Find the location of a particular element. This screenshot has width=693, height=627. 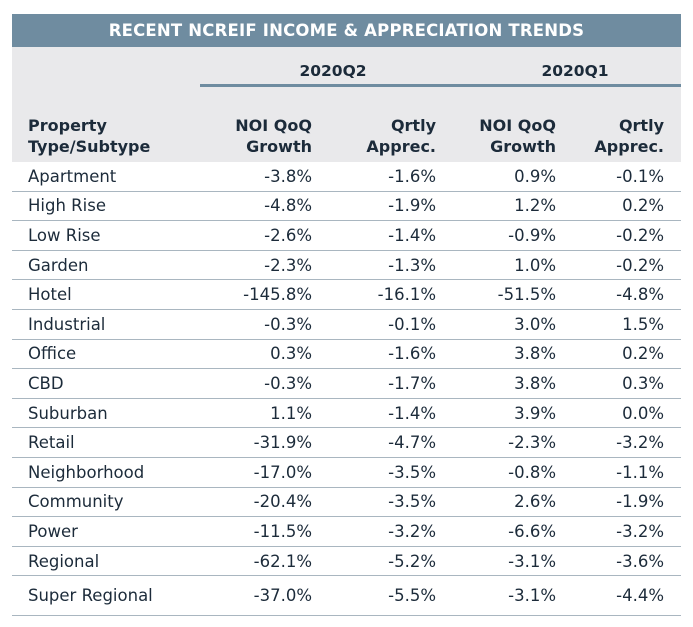

q2-noi-value: -4.8% is located at coordinates (288, 206).